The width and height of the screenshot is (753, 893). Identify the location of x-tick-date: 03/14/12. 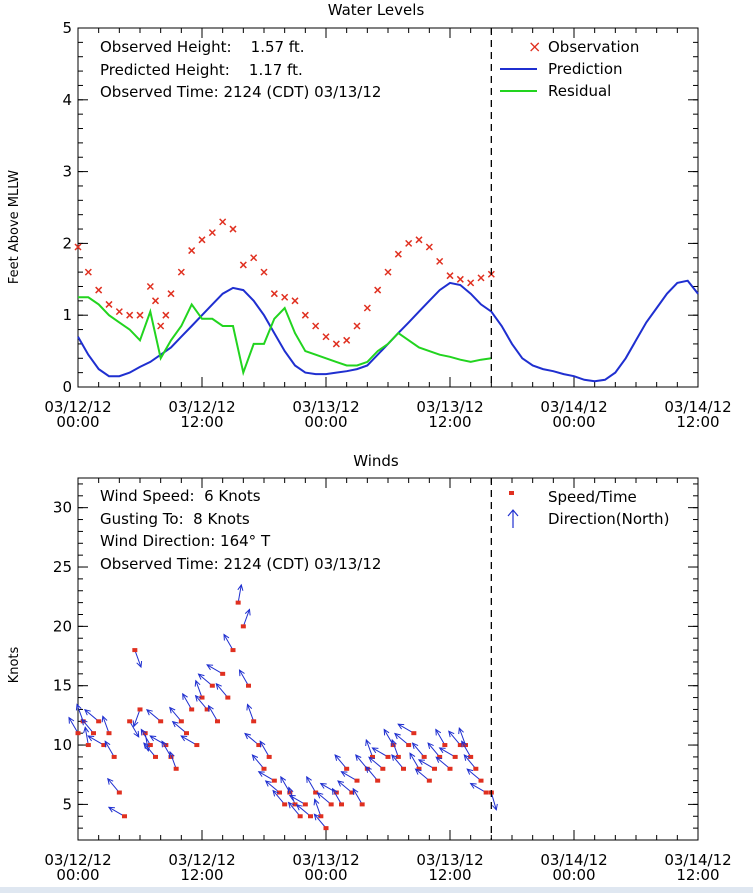
(573, 407).